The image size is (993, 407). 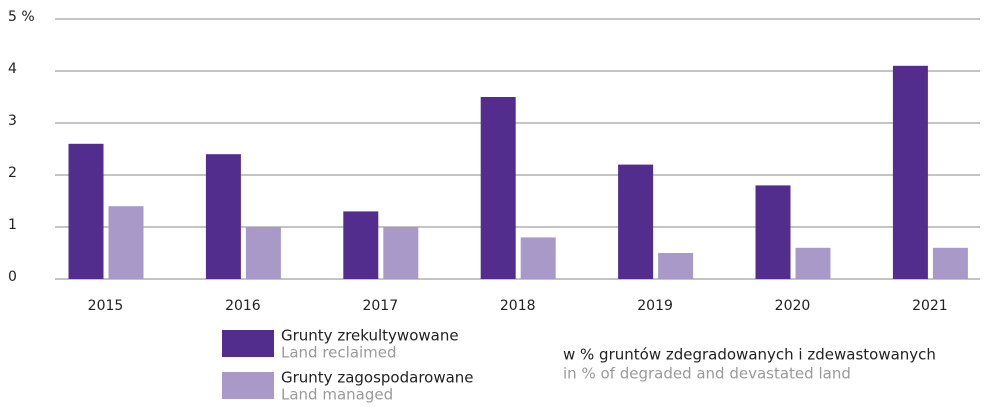 I want to click on legend-label-en: Land reclaimed, so click(x=339, y=353).